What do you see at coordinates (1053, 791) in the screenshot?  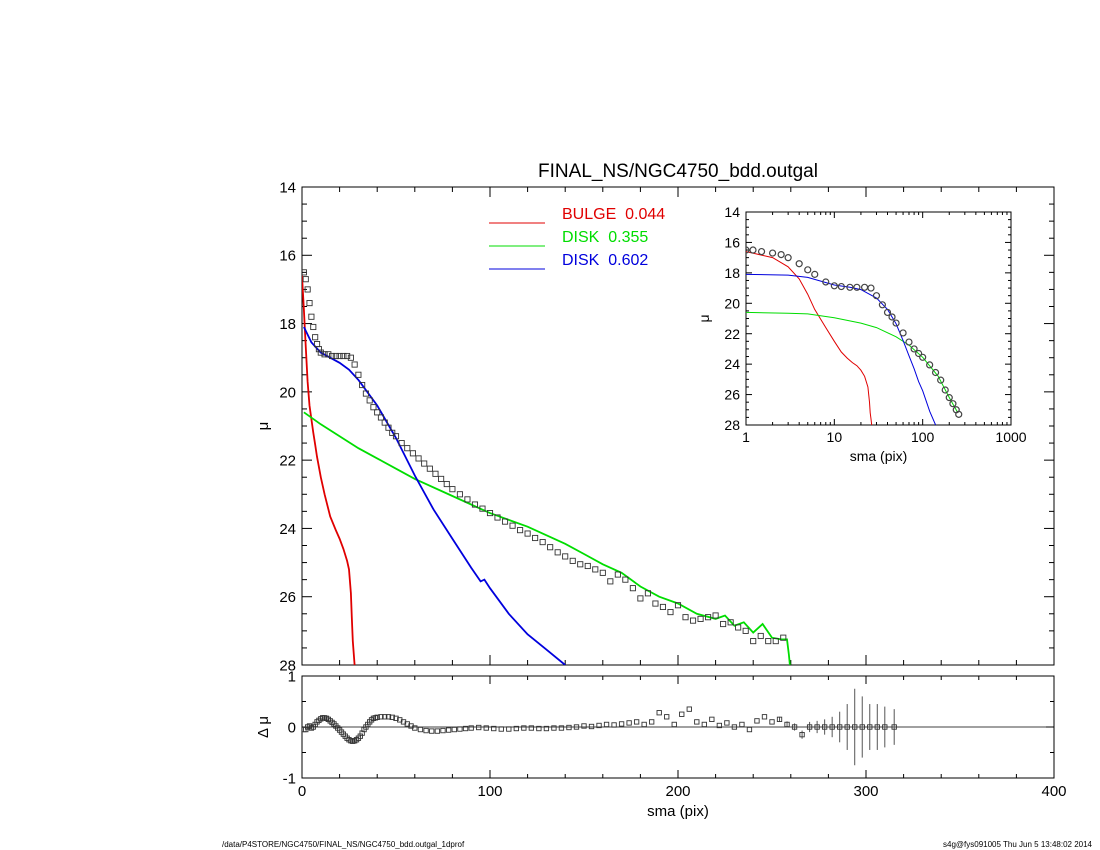 I see `x-tick-label: 400` at bounding box center [1053, 791].